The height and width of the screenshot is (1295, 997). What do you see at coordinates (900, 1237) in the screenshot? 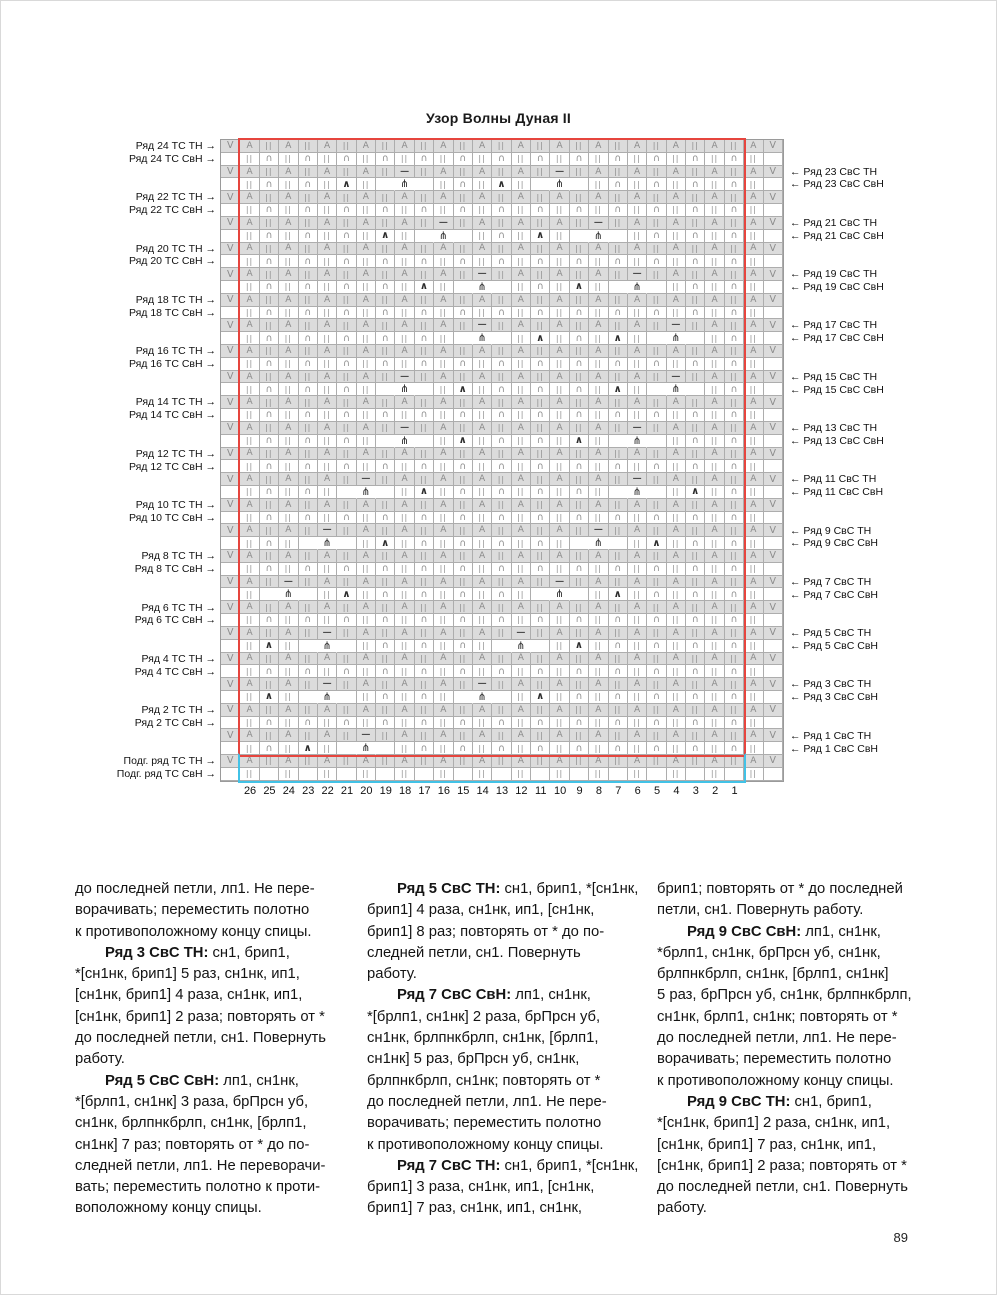
I see `page-number: 89` at bounding box center [900, 1237].